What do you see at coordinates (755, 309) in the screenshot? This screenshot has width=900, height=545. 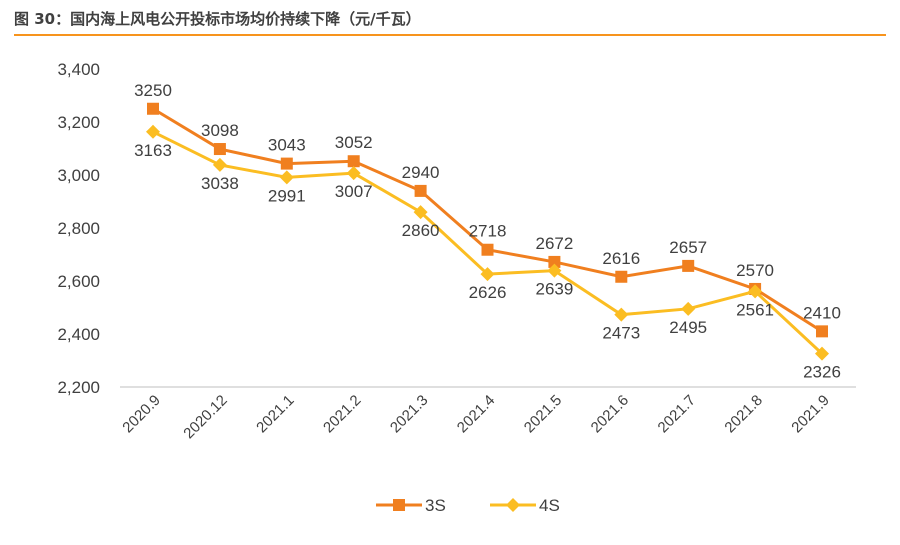 I see `data-label-4S: 2561` at bounding box center [755, 309].